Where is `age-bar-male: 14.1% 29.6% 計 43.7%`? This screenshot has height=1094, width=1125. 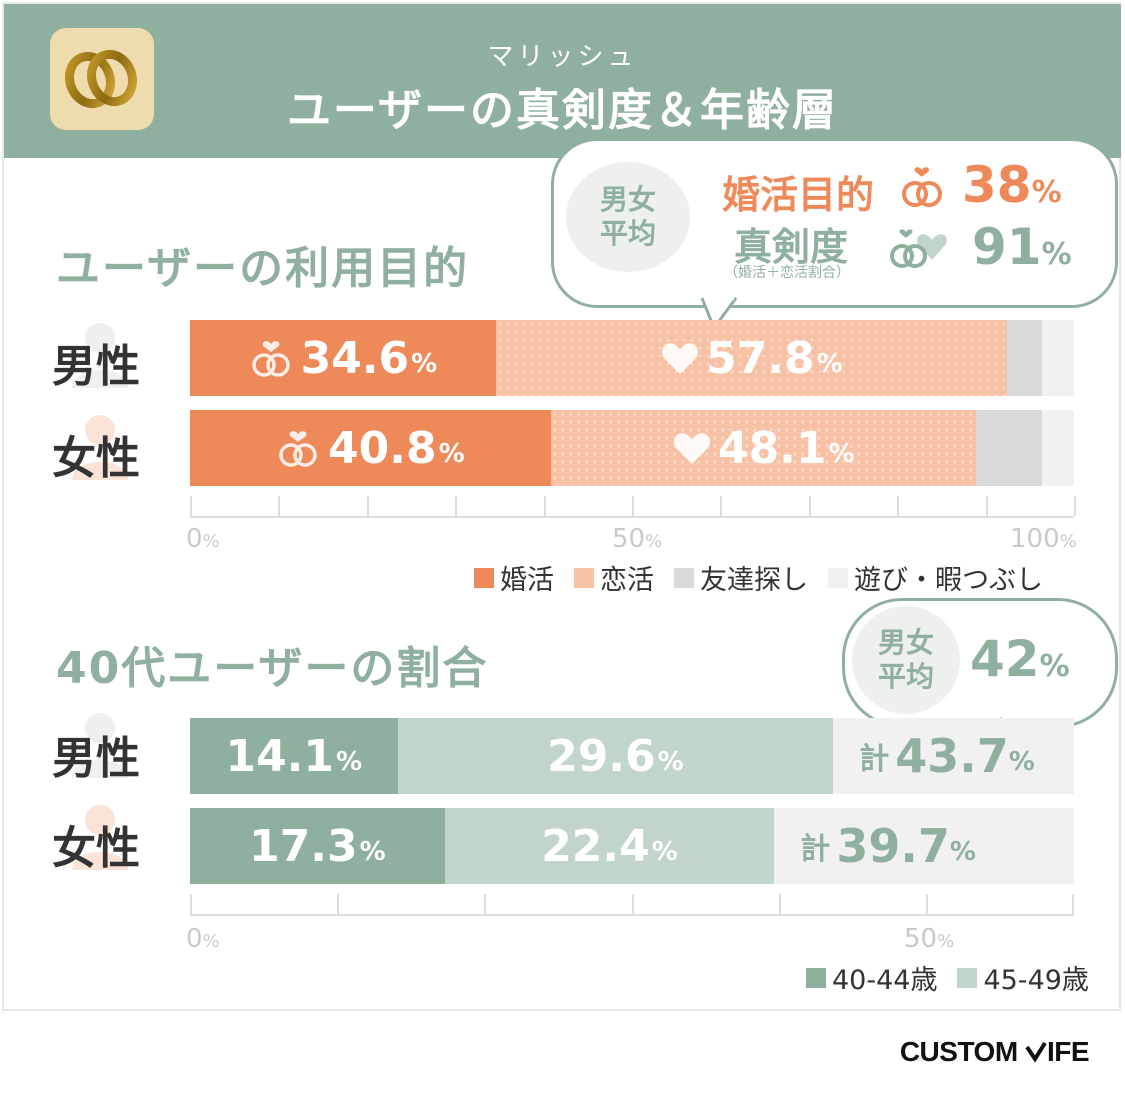 age-bar-male: 14.1% 29.6% 計 43.7% is located at coordinates (632, 756).